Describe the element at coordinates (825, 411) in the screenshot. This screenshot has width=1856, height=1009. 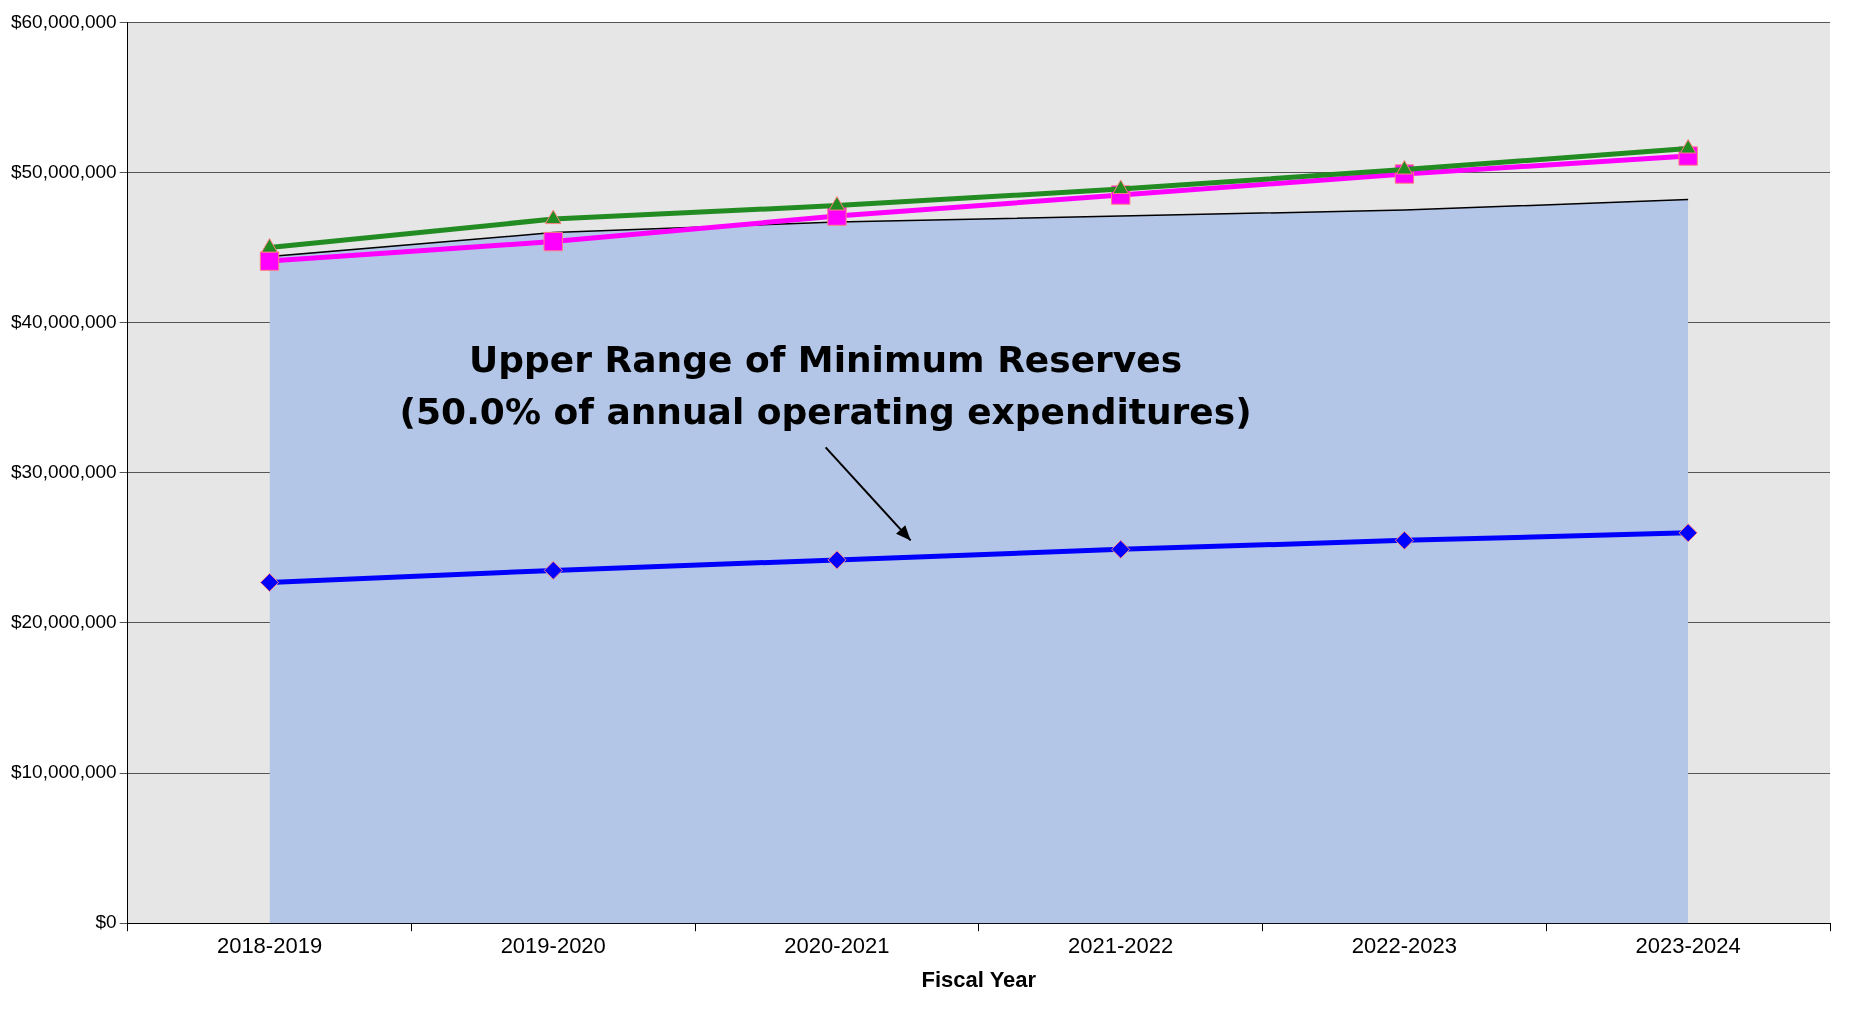
I see `annotation: (50.0% of annual operating expenditures)` at that location.